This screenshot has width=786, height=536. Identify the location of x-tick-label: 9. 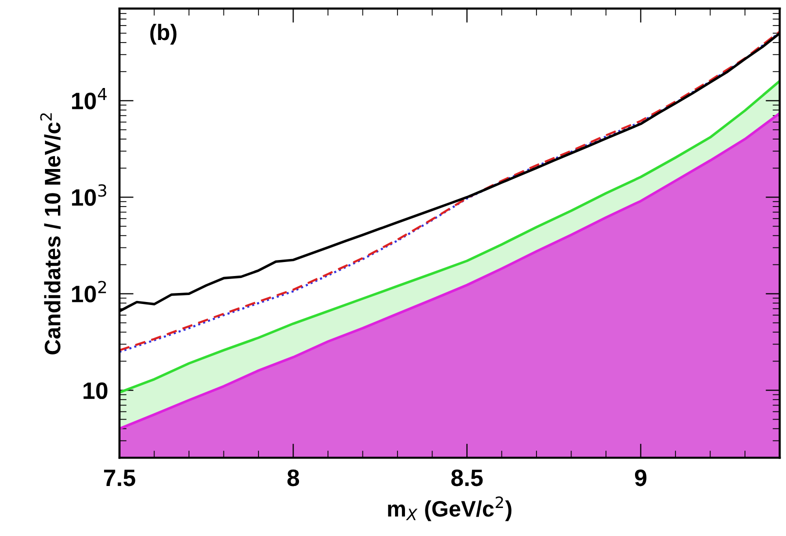
(640, 477).